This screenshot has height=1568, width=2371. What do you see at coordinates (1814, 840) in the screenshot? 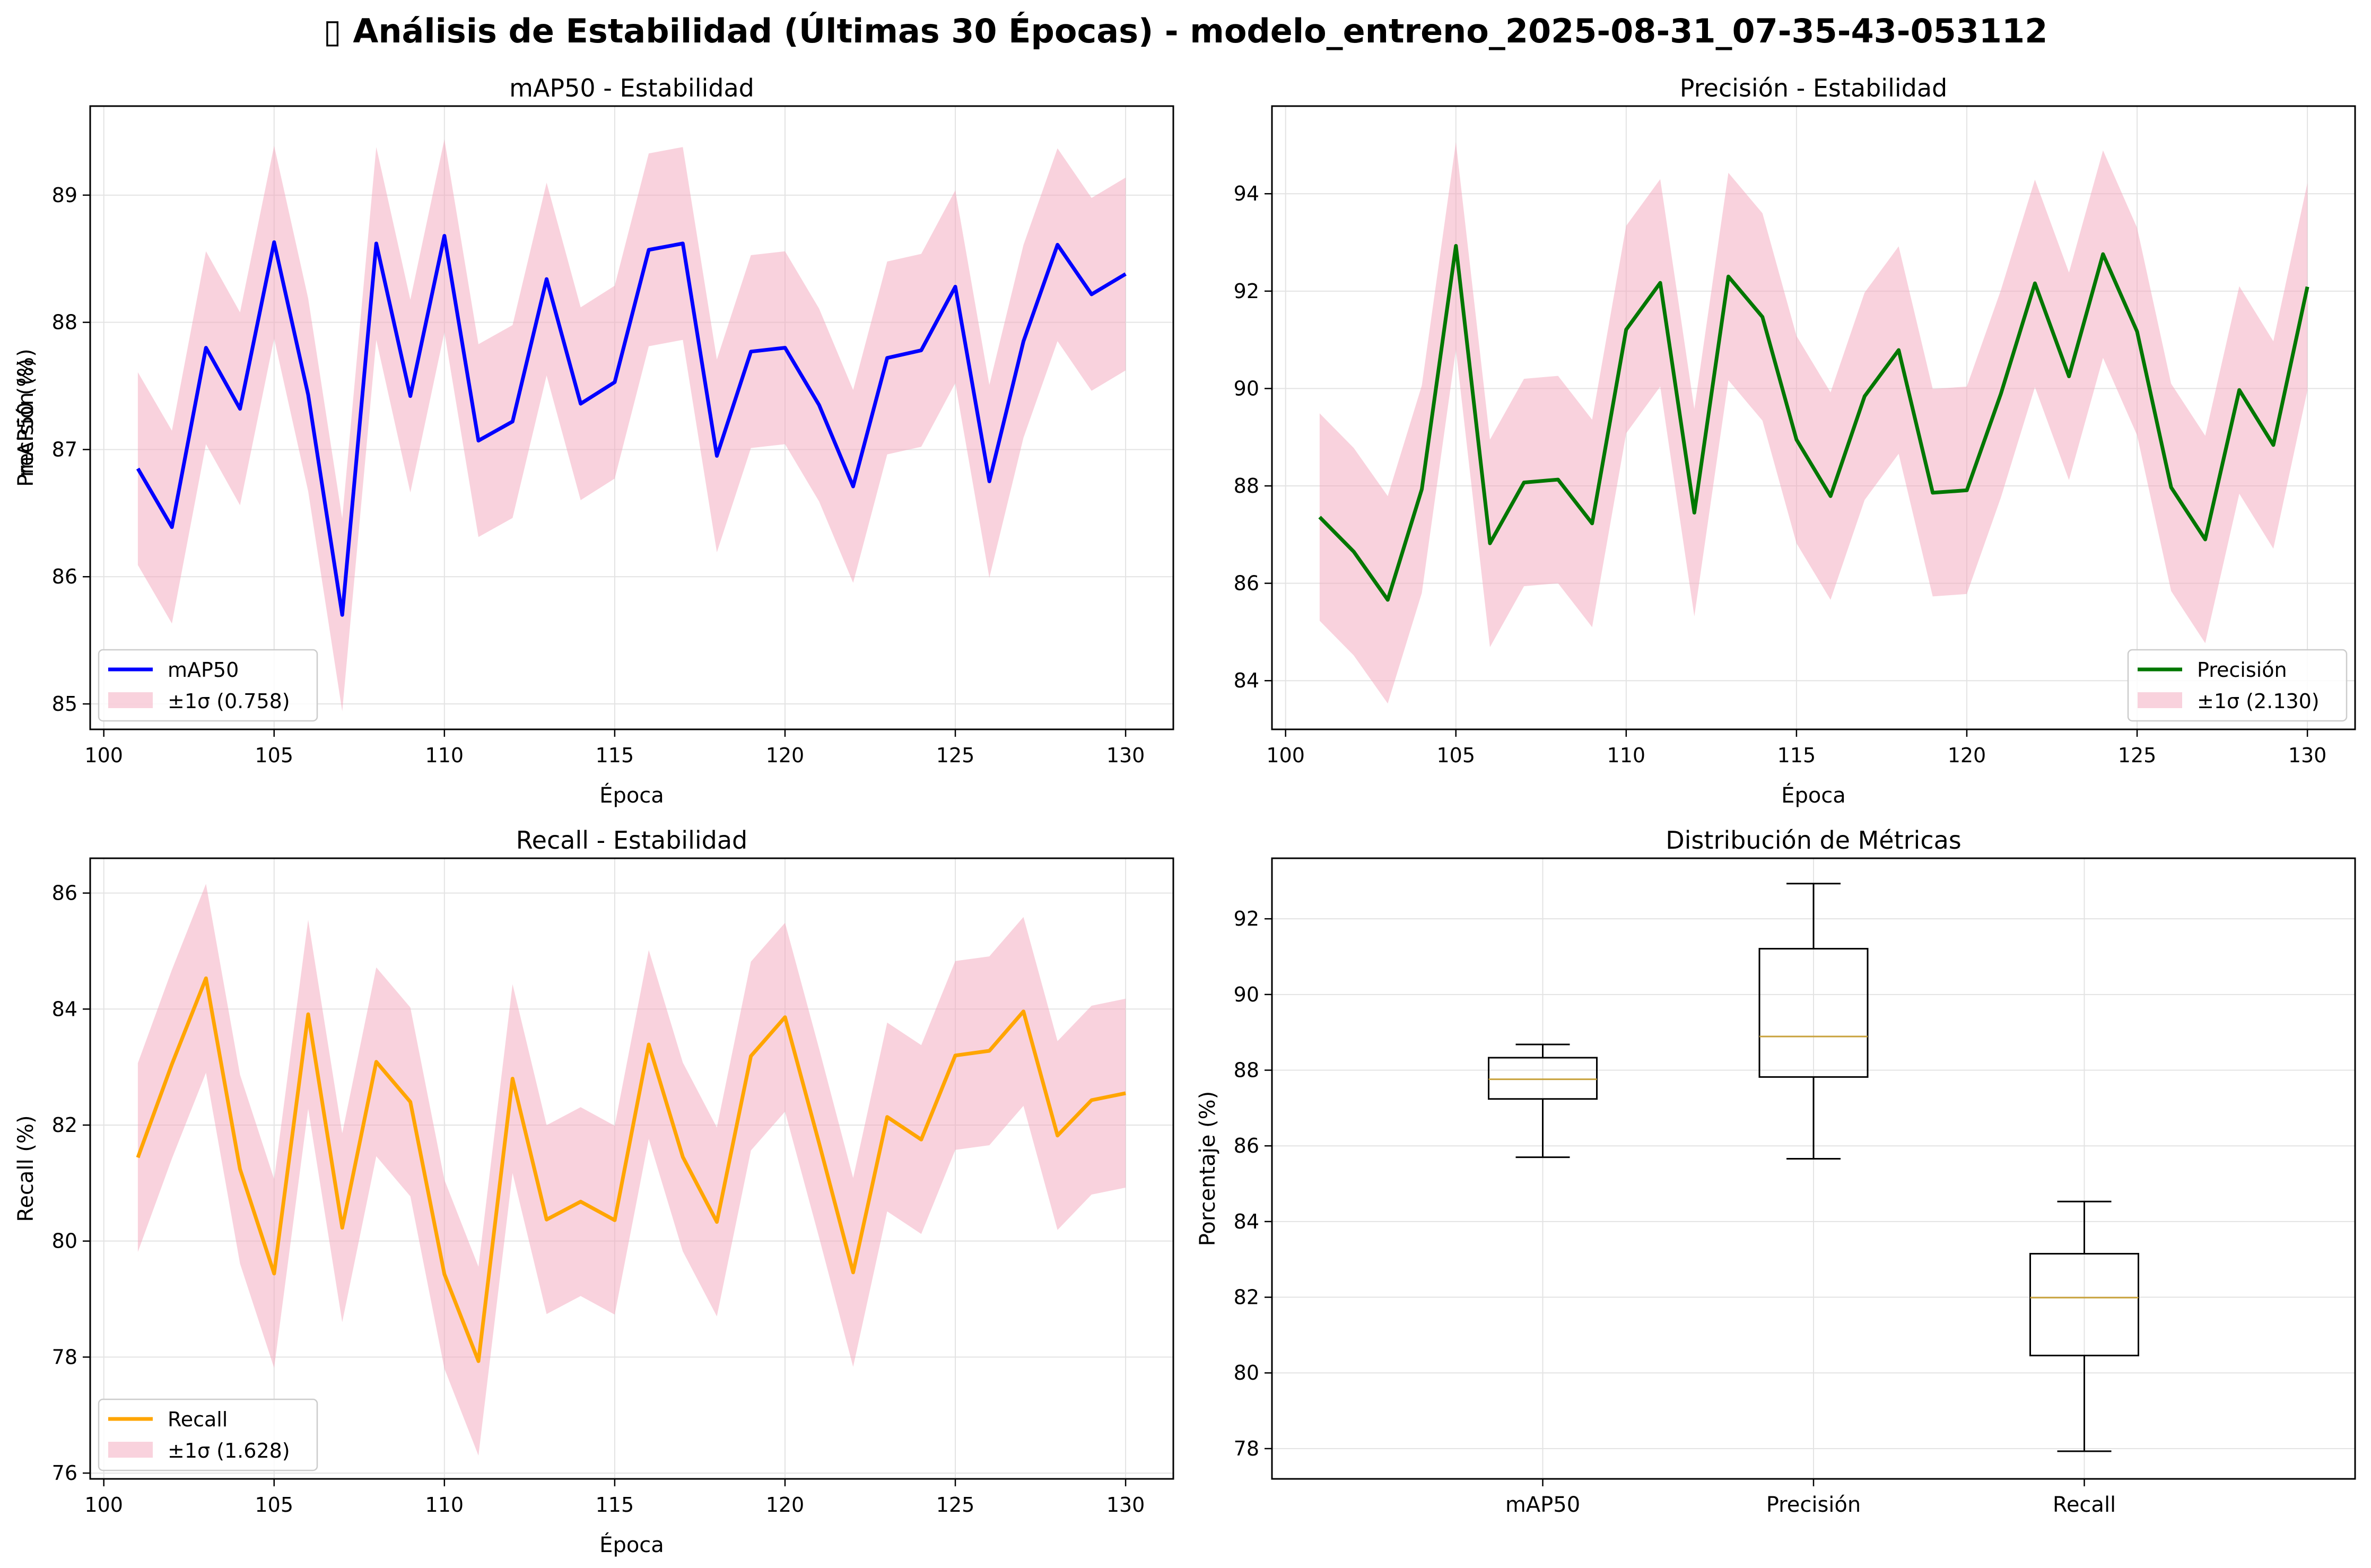
I see `panel-title: Distribución de Métricas` at bounding box center [1814, 840].